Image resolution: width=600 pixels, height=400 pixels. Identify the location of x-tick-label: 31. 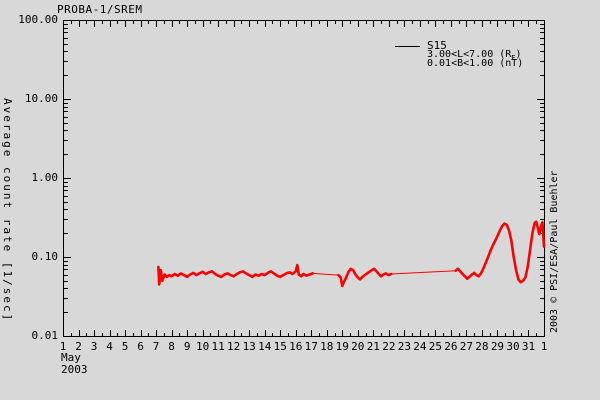
(528, 346).